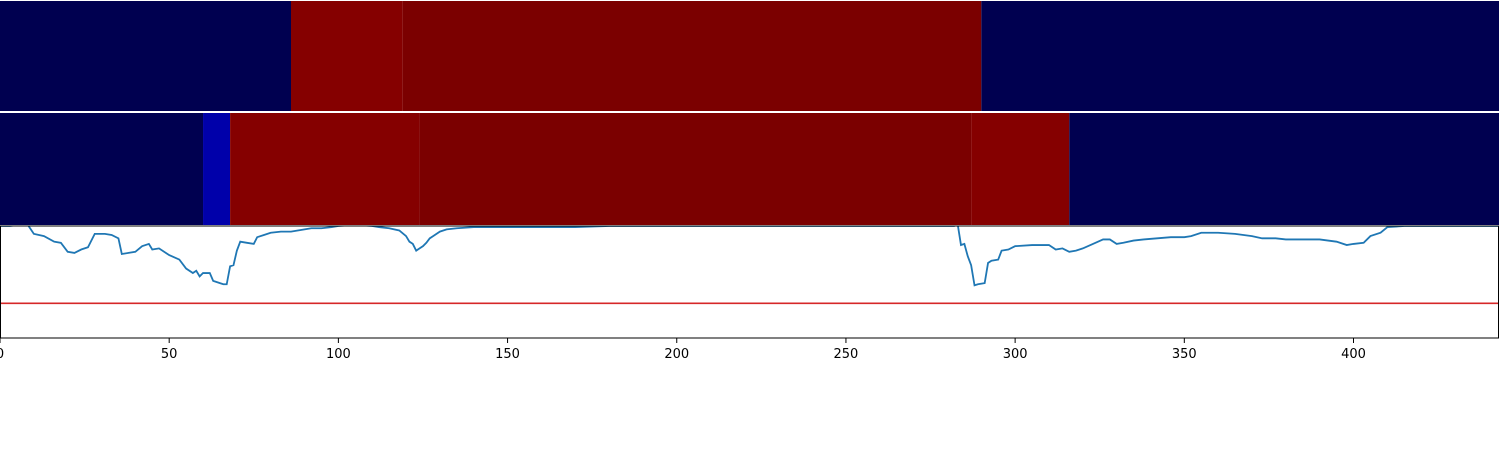 Image resolution: width=1500 pixels, height=450 pixels. What do you see at coordinates (1184, 354) in the screenshot?
I see `x-tick-label-350: 350` at bounding box center [1184, 354].